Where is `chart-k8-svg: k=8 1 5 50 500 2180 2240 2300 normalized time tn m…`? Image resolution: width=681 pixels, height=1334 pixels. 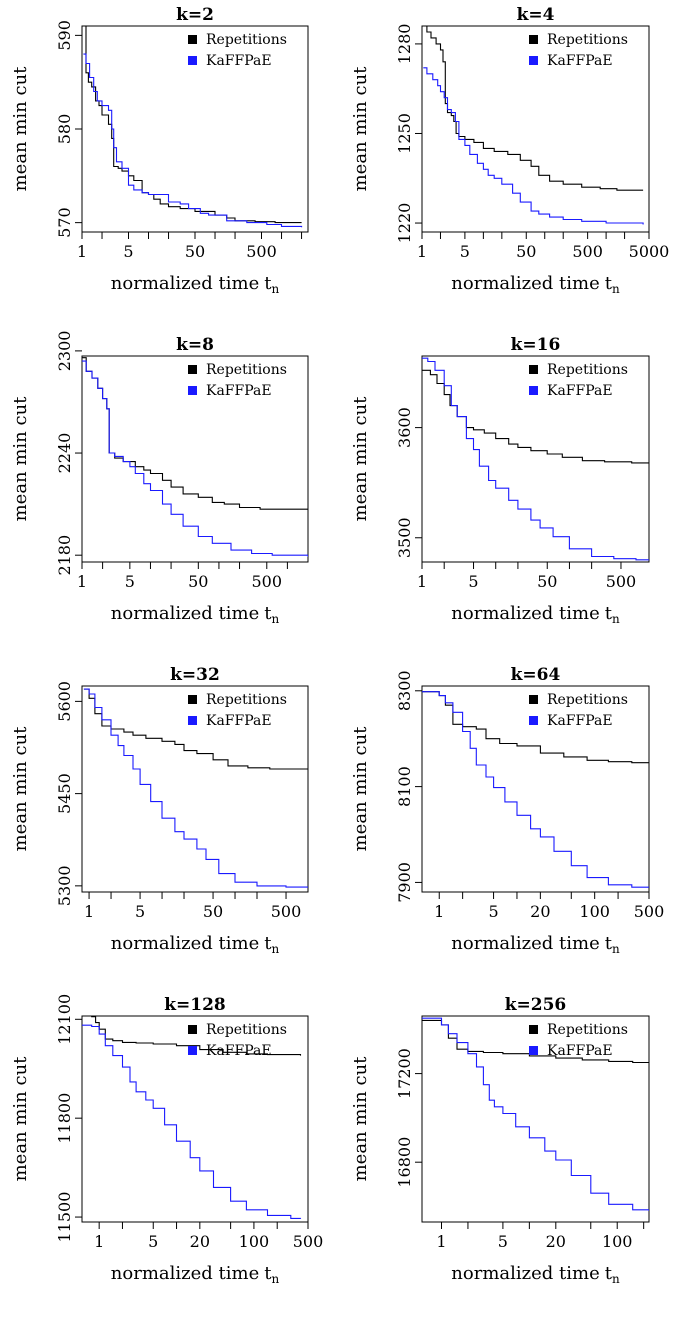 chart-k8-svg: k=8 1 5 50 500 2180 2240 2300 normalized time tn m… is located at coordinates (159, 478).